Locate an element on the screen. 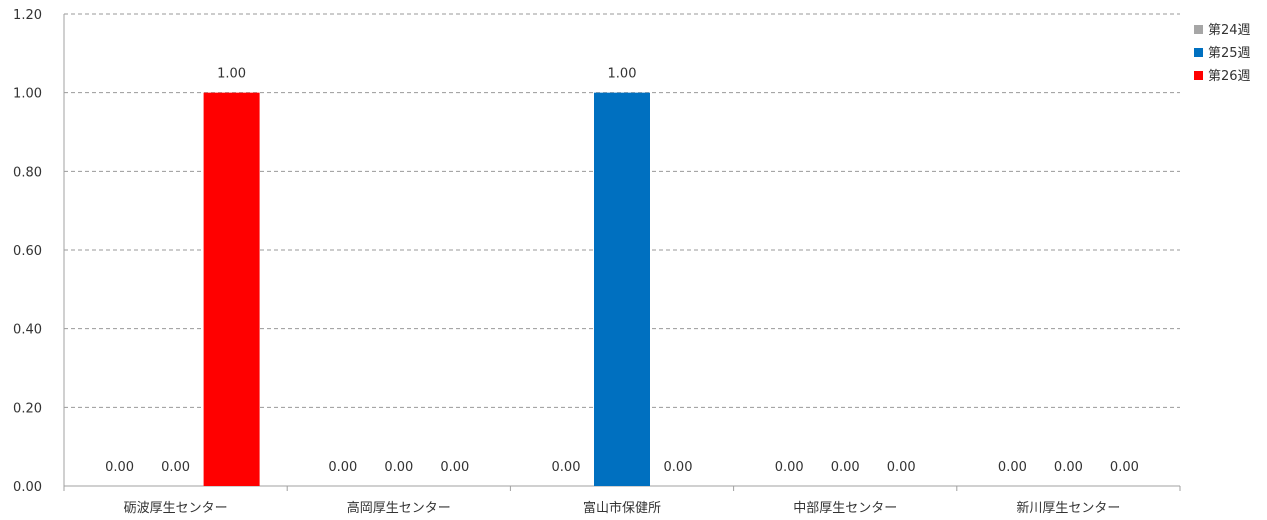 This screenshot has width=1267, height=520. x-tick-label: 新川厚生センター is located at coordinates (1068, 508).